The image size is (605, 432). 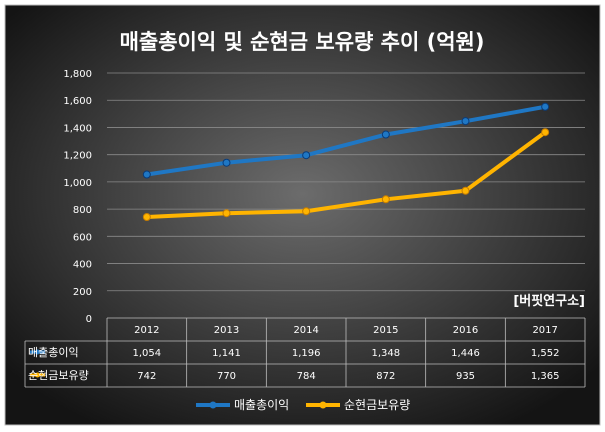 I want to click on y-tick-label: 0, so click(x=89, y=319).